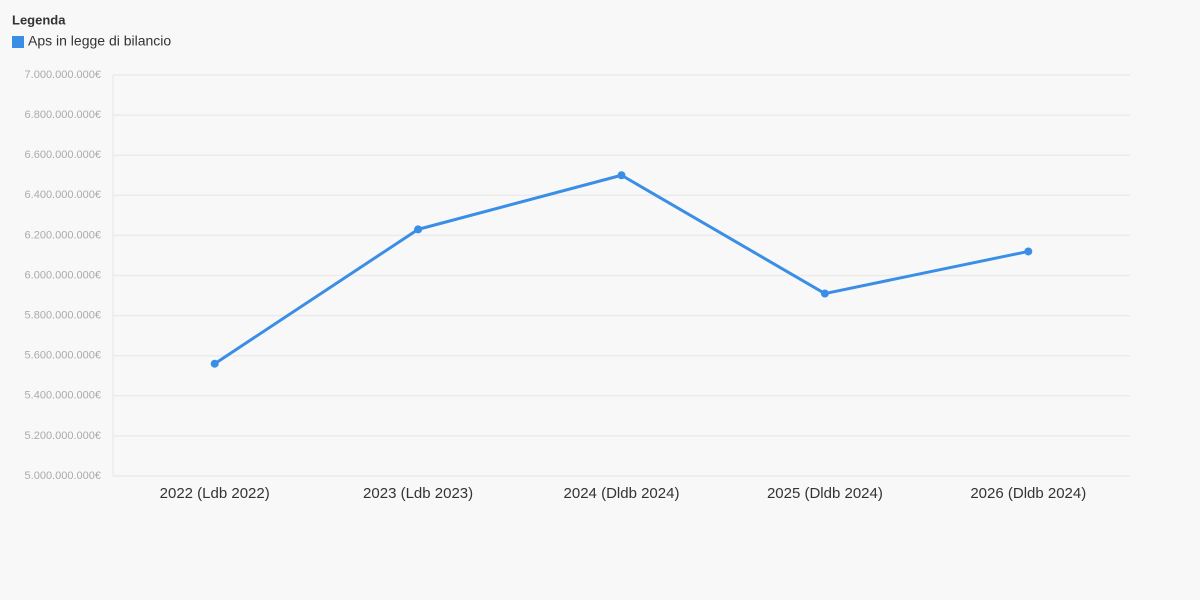  I want to click on legend-label: Aps in legge di bilancio, so click(99, 41).